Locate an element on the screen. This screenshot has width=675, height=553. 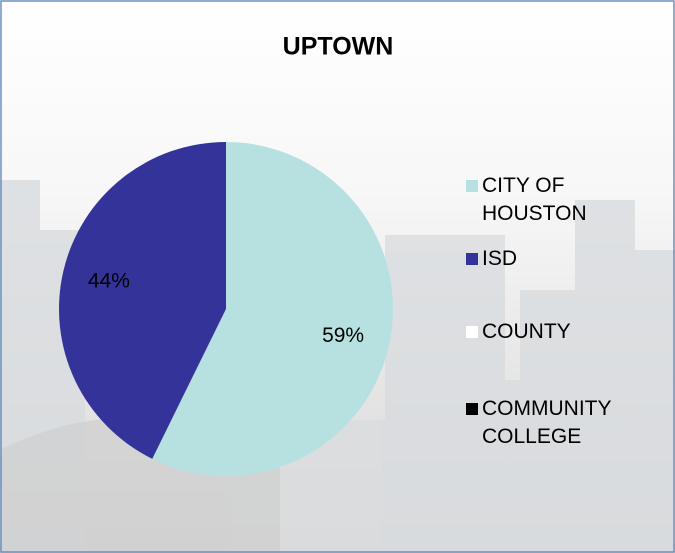
legend-item: COMMUNITY COLLEGE is located at coordinates (556, 423).